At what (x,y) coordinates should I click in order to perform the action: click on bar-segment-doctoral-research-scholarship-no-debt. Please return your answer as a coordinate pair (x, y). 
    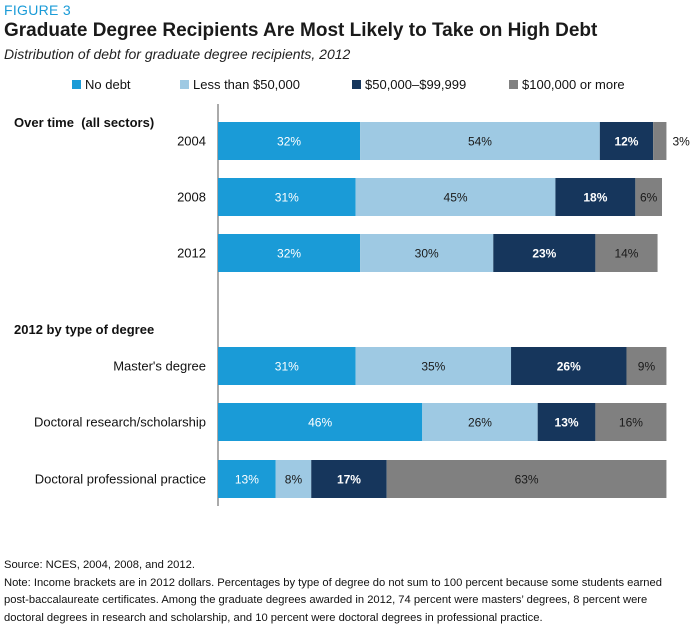
    Looking at the image, I should click on (320, 422).